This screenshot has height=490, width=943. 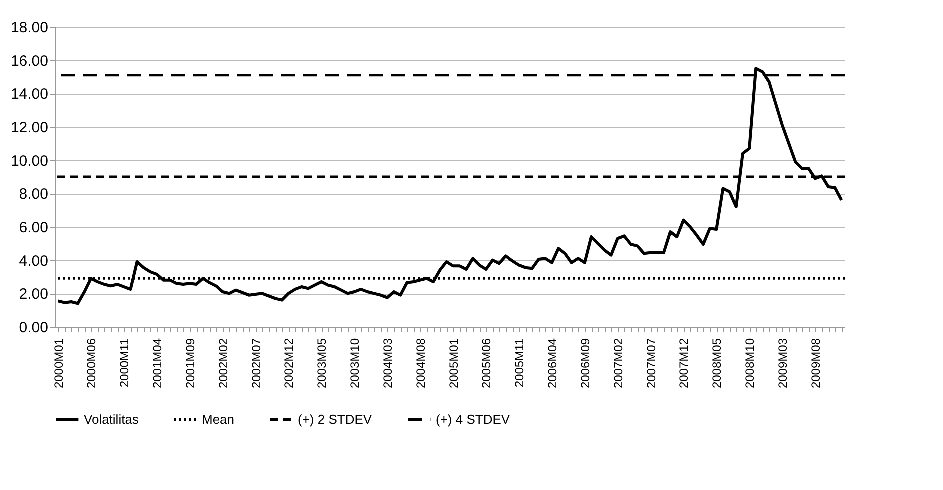 I want to click on legend-label: (+) 4 STDEV, so click(x=473, y=419).